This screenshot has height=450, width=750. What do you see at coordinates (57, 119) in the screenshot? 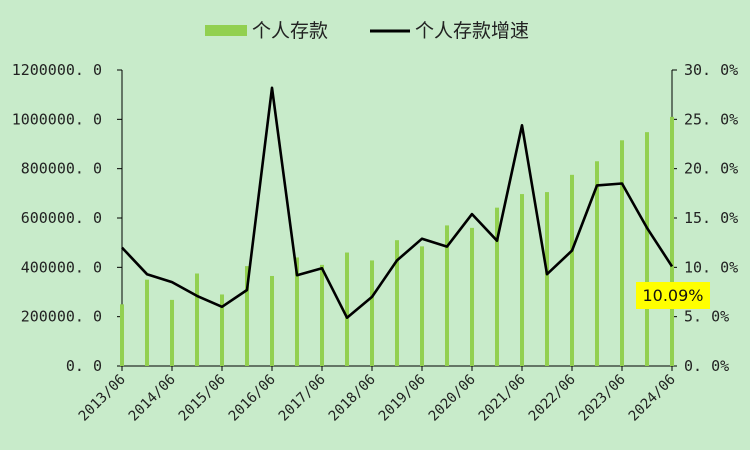
I see `y-left-tick-label: 1000000. 0` at bounding box center [57, 119].